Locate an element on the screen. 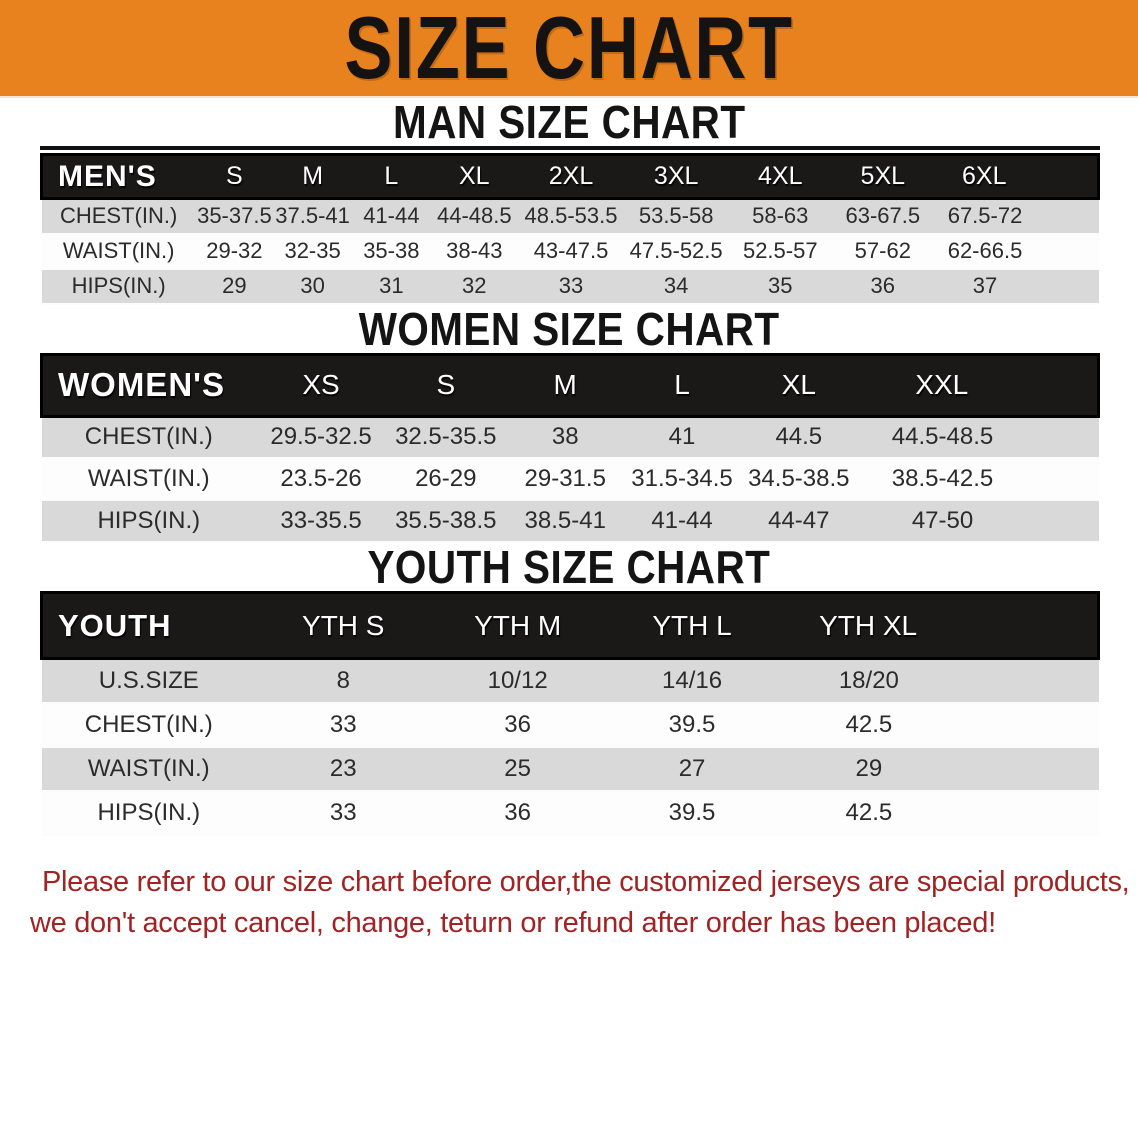 The height and width of the screenshot is (1132, 1138). size-value-cell: 14/16 is located at coordinates (692, 680).